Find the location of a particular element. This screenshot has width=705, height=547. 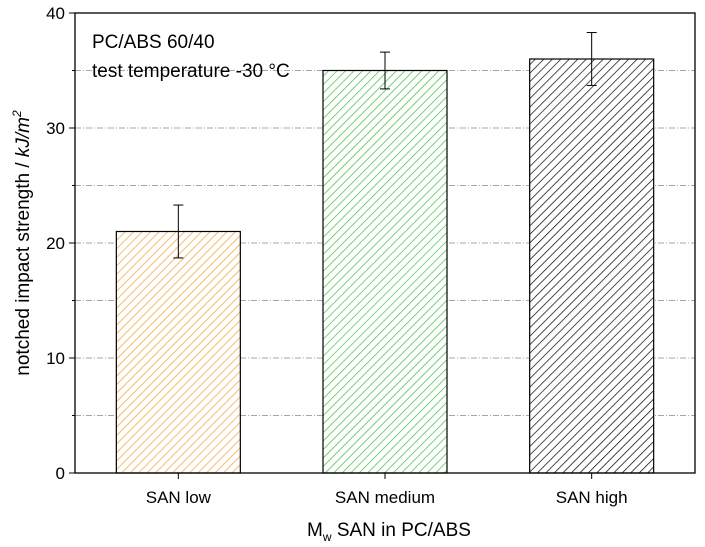

y-axis-title-exponent: 2 is located at coordinates (17, 114).